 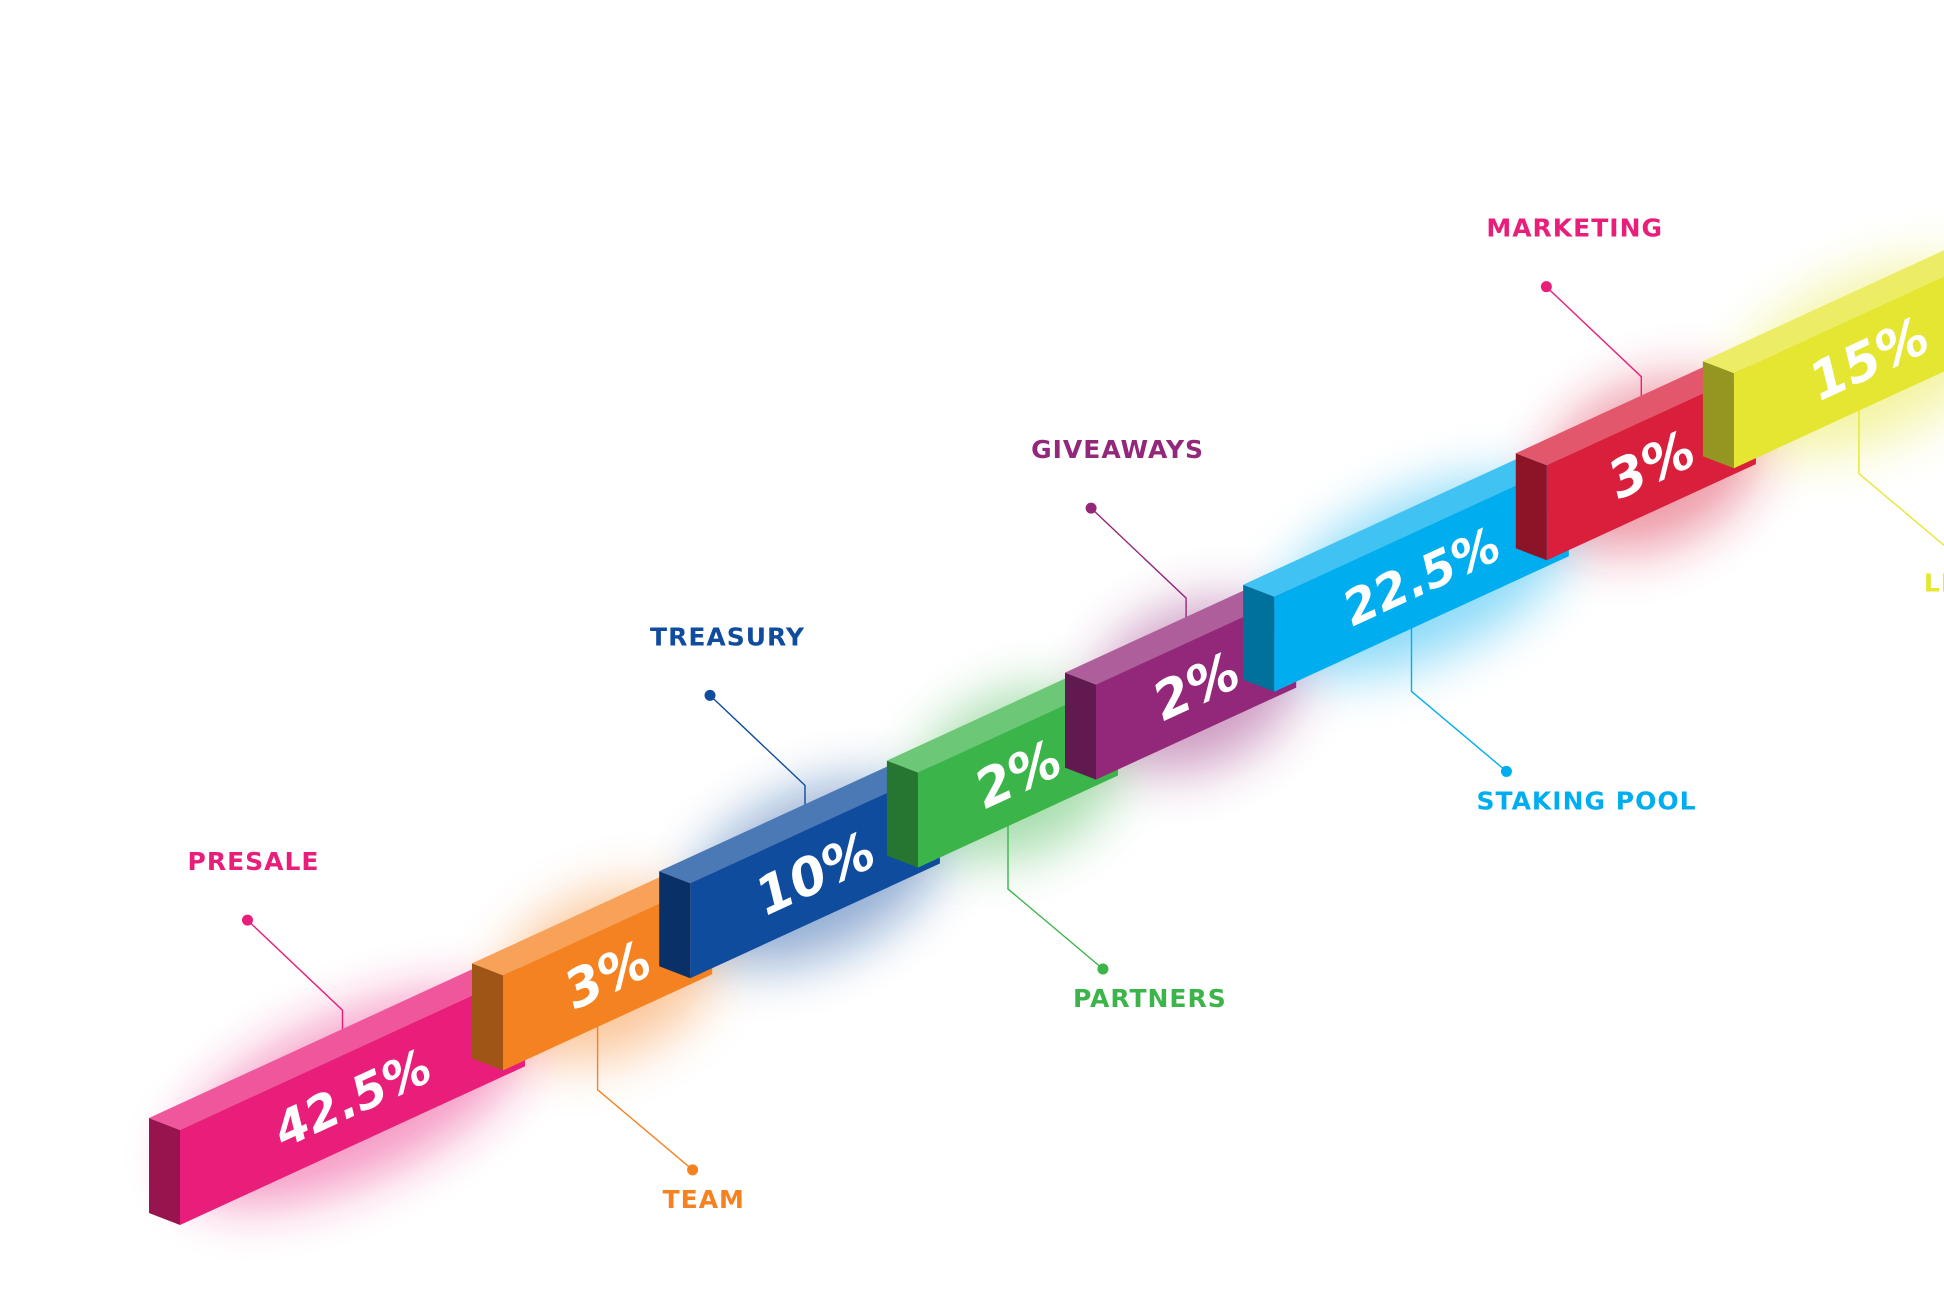 What do you see at coordinates (1150, 998) in the screenshot?
I see `category-label: PARTNERS` at bounding box center [1150, 998].